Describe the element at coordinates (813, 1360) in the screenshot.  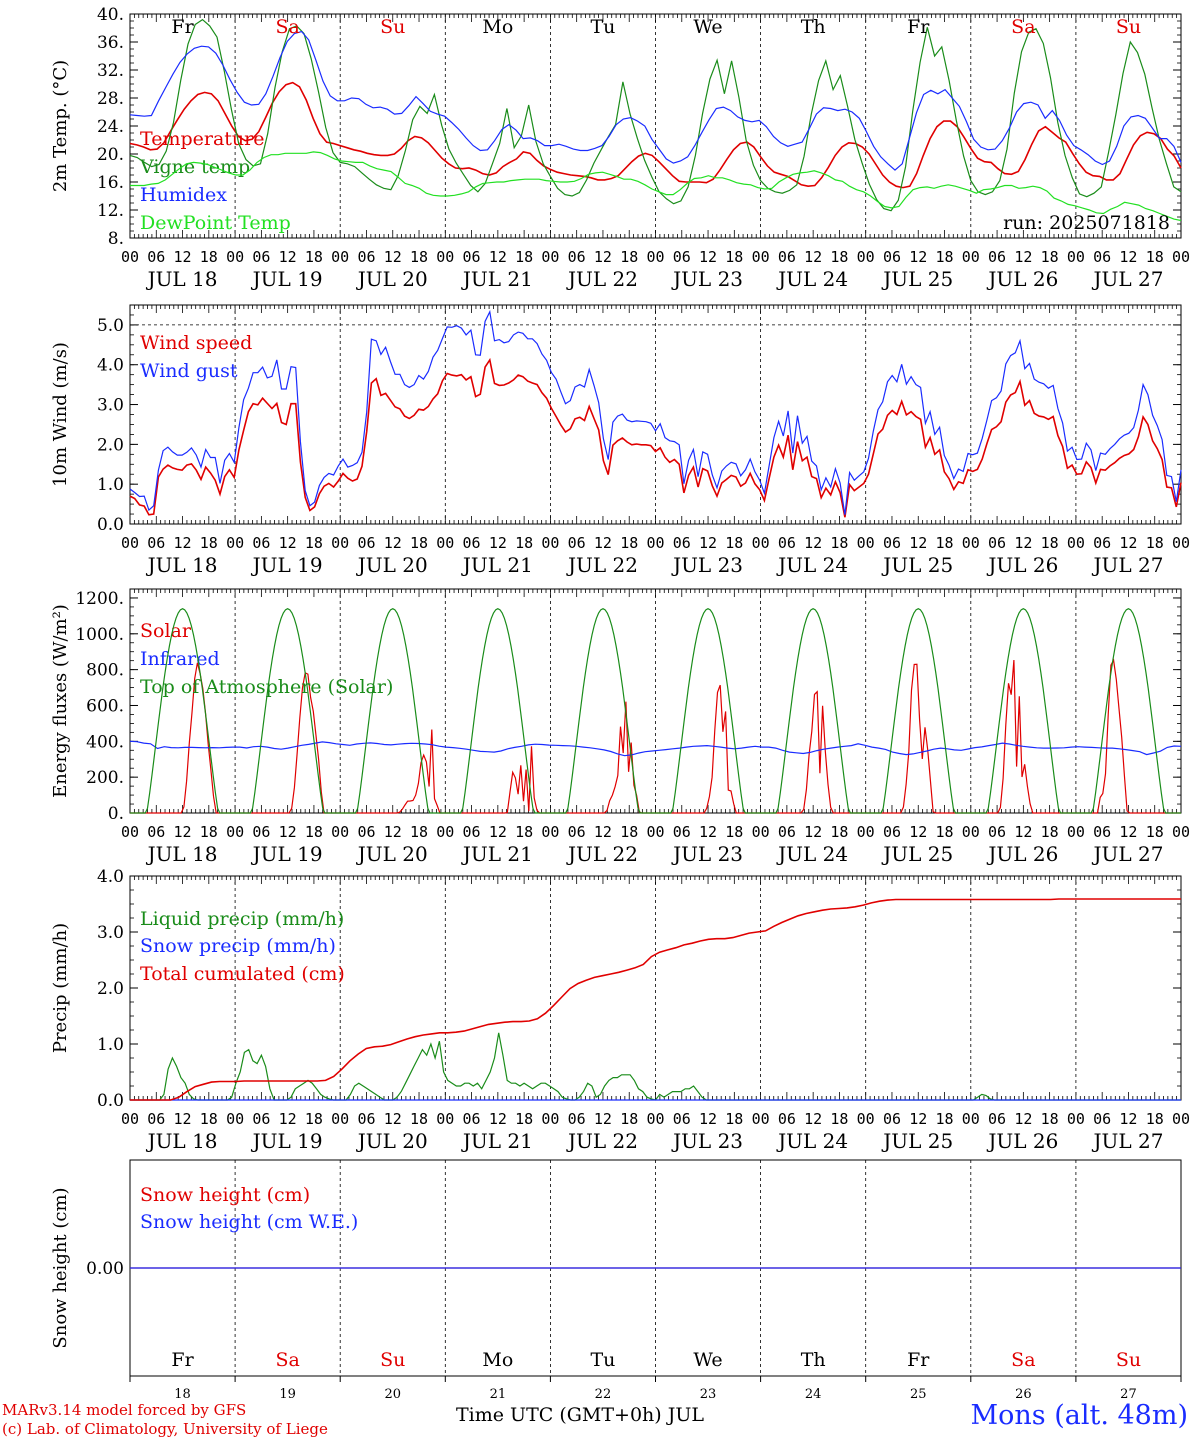
I see `weekday-label: Th` at that location.